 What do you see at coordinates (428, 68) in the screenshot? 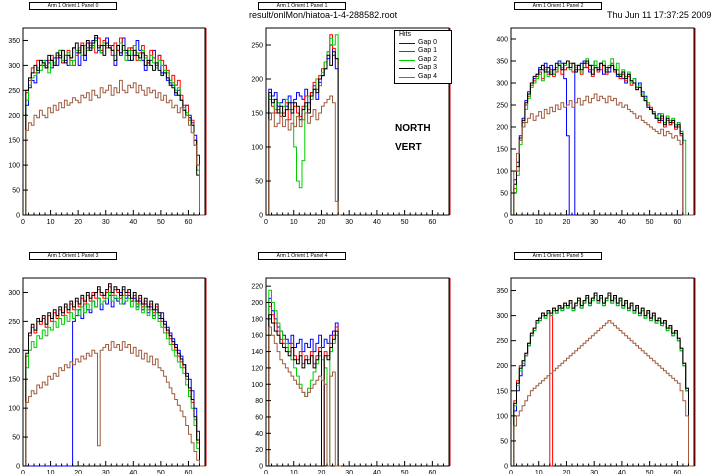
I see `legend-label: Gap 3` at bounding box center [428, 68].